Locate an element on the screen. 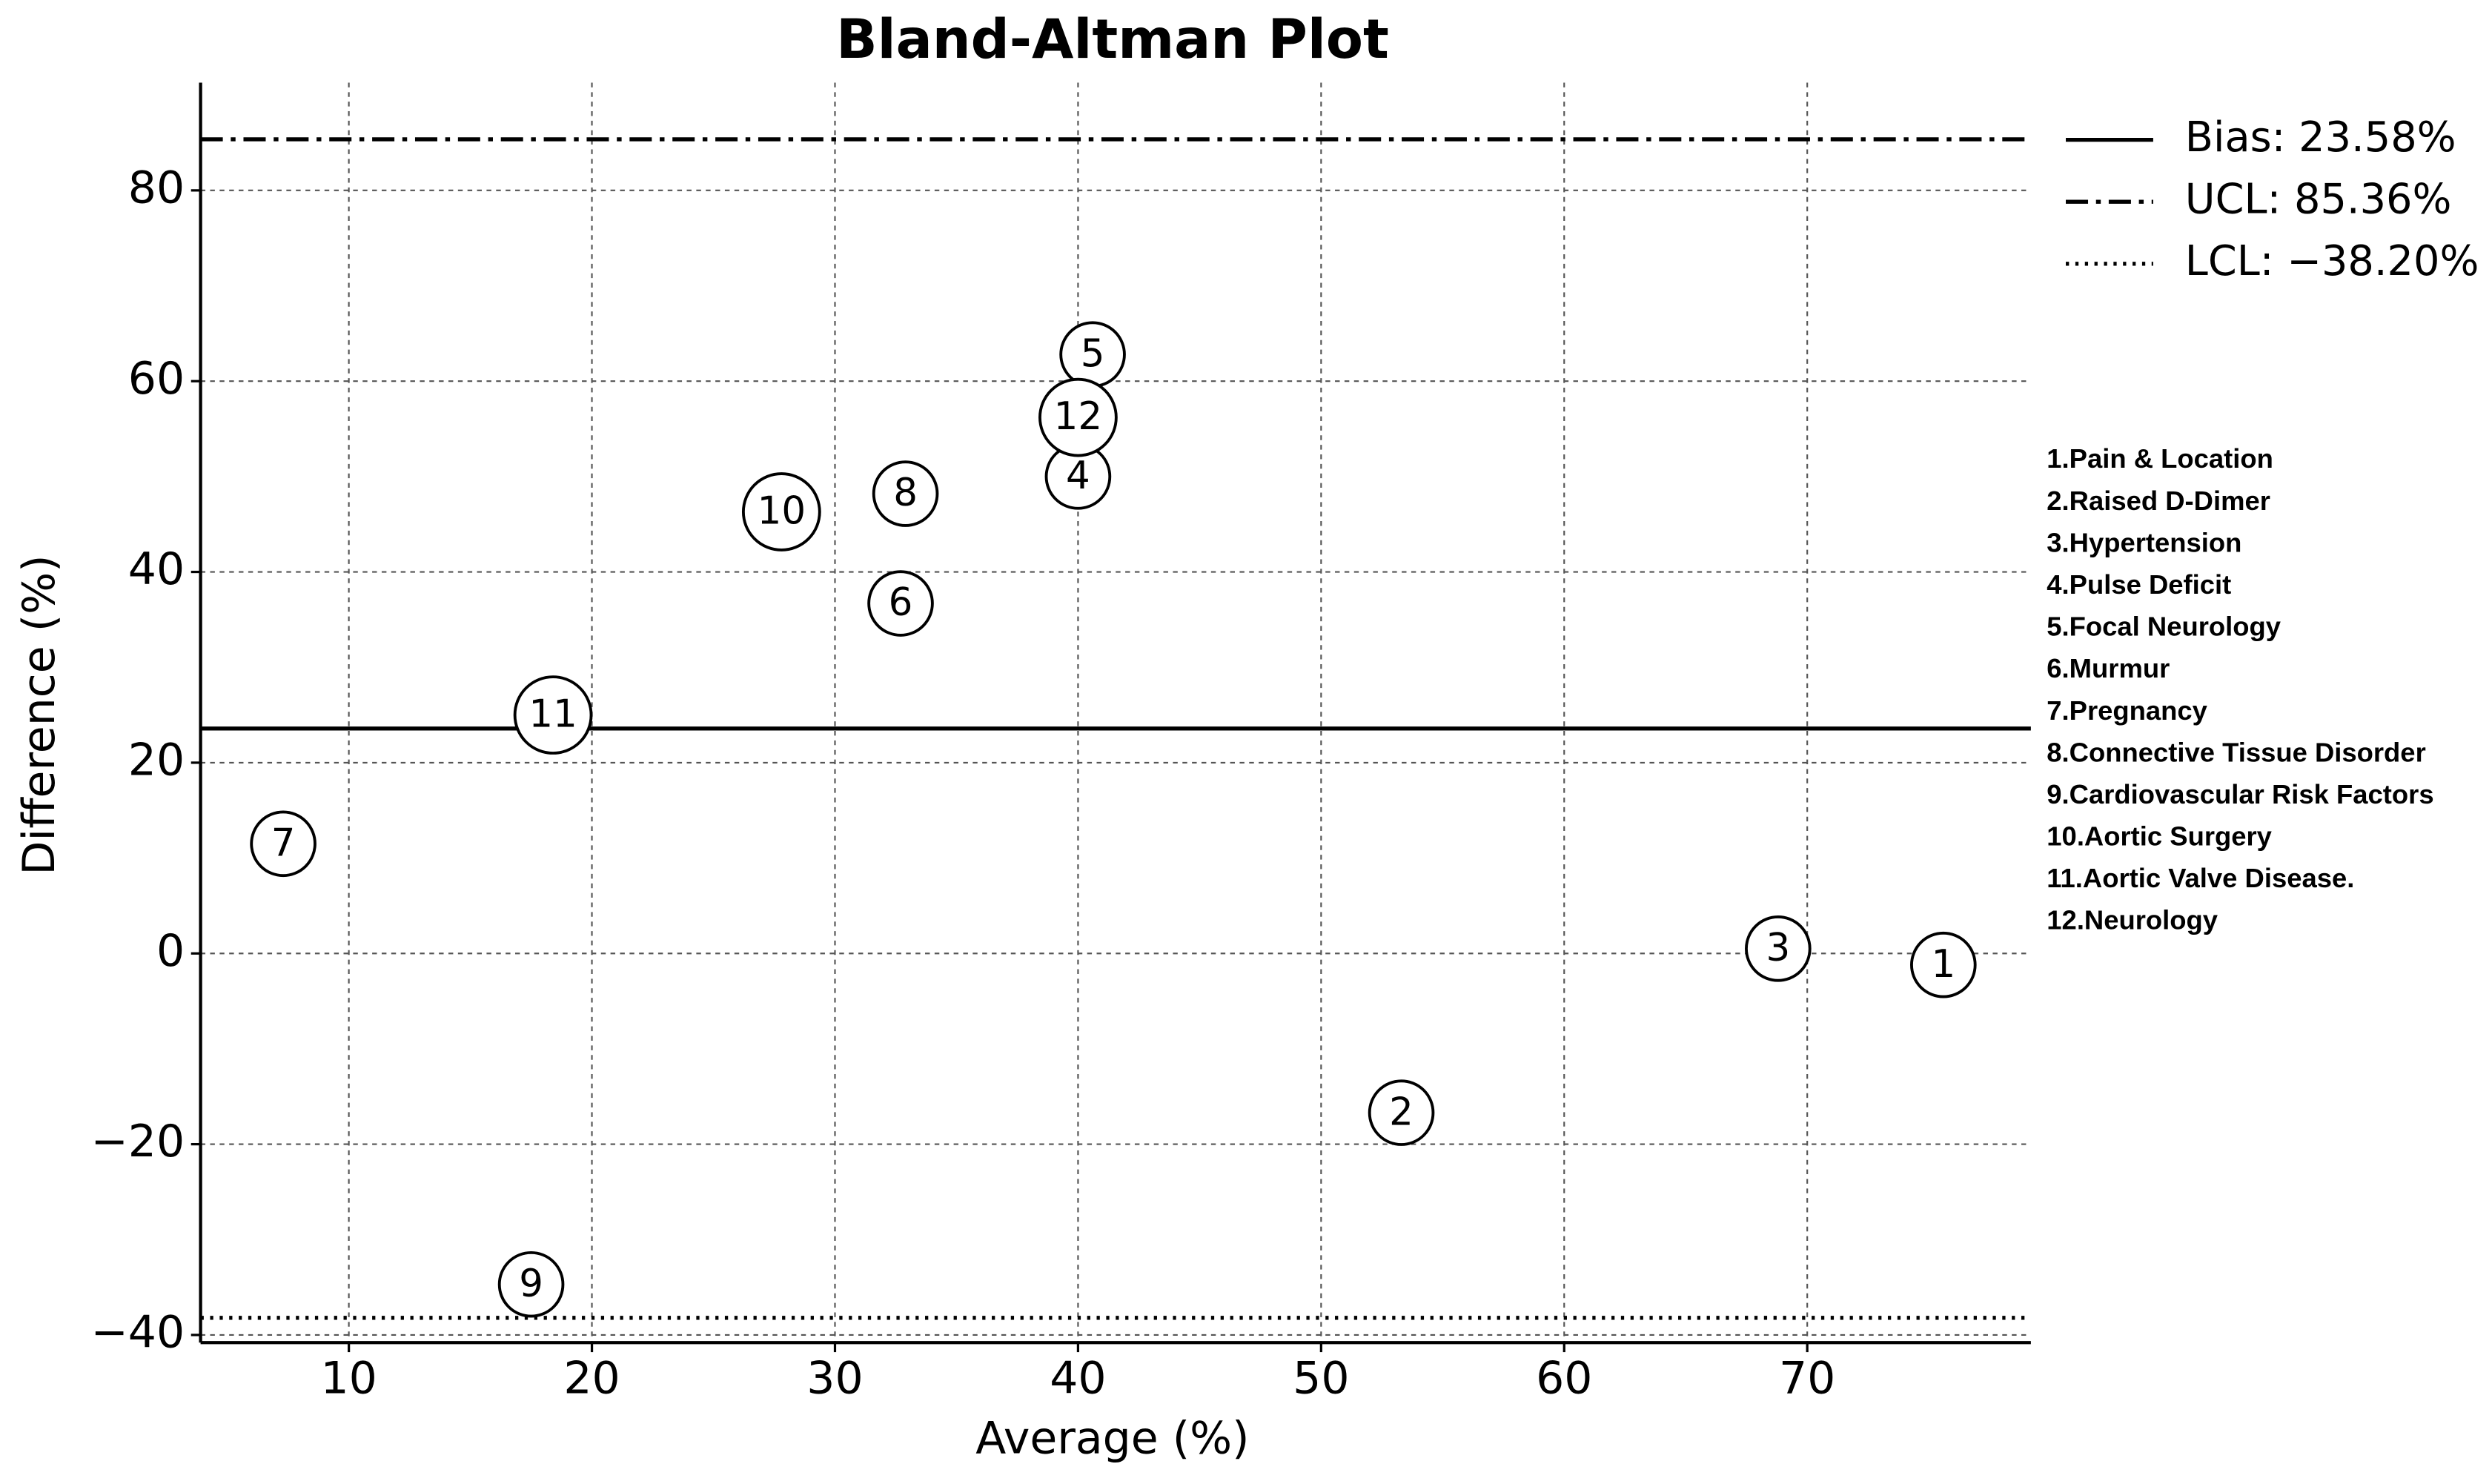  x-tick-label: 20 is located at coordinates (591, 1378).